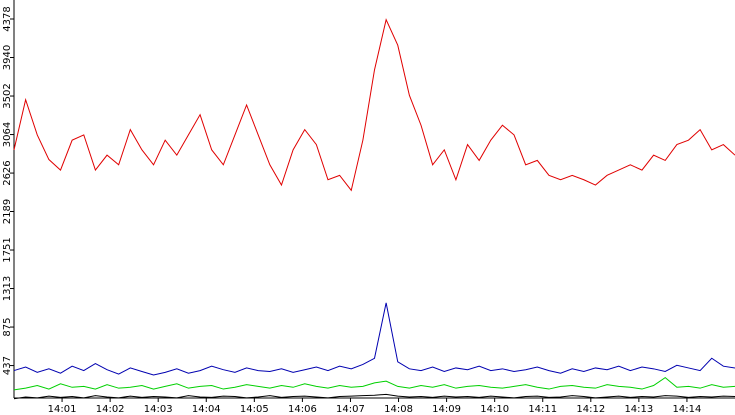 The image size is (735, 415). What do you see at coordinates (302, 409) in the screenshot?
I see `x-tick-label: 14:06` at bounding box center [302, 409].